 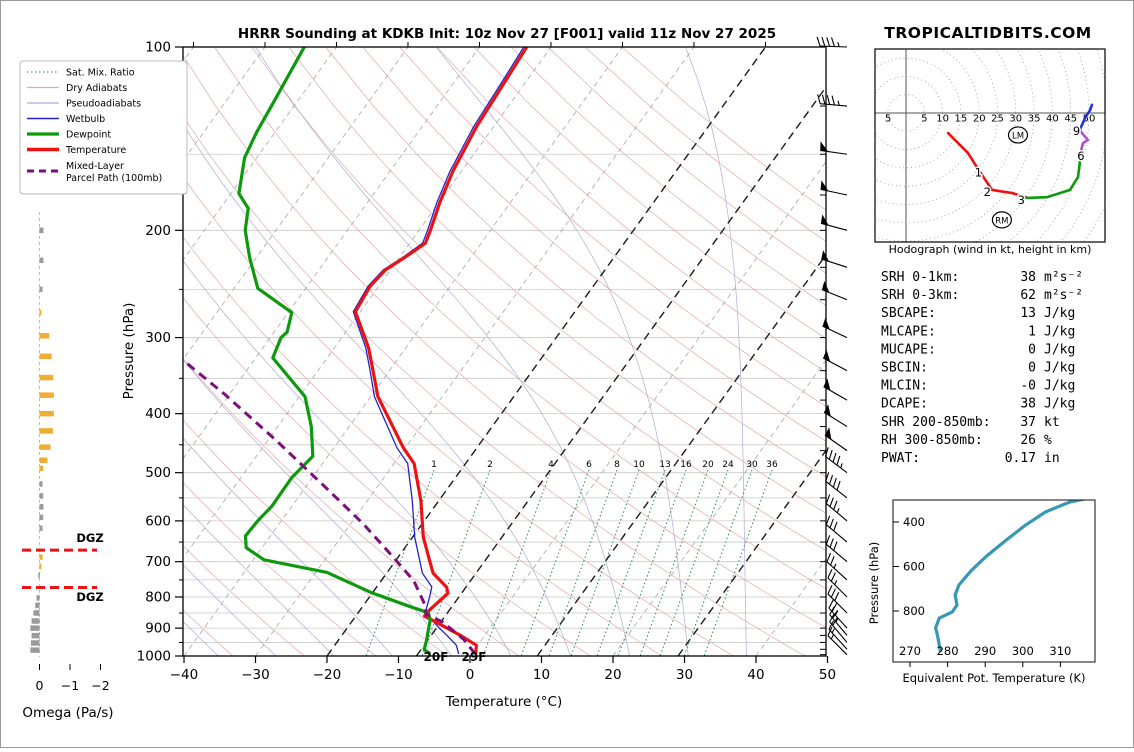 What do you see at coordinates (158, 414) in the screenshot?
I see `pressure-tick-label: 400` at bounding box center [158, 414].